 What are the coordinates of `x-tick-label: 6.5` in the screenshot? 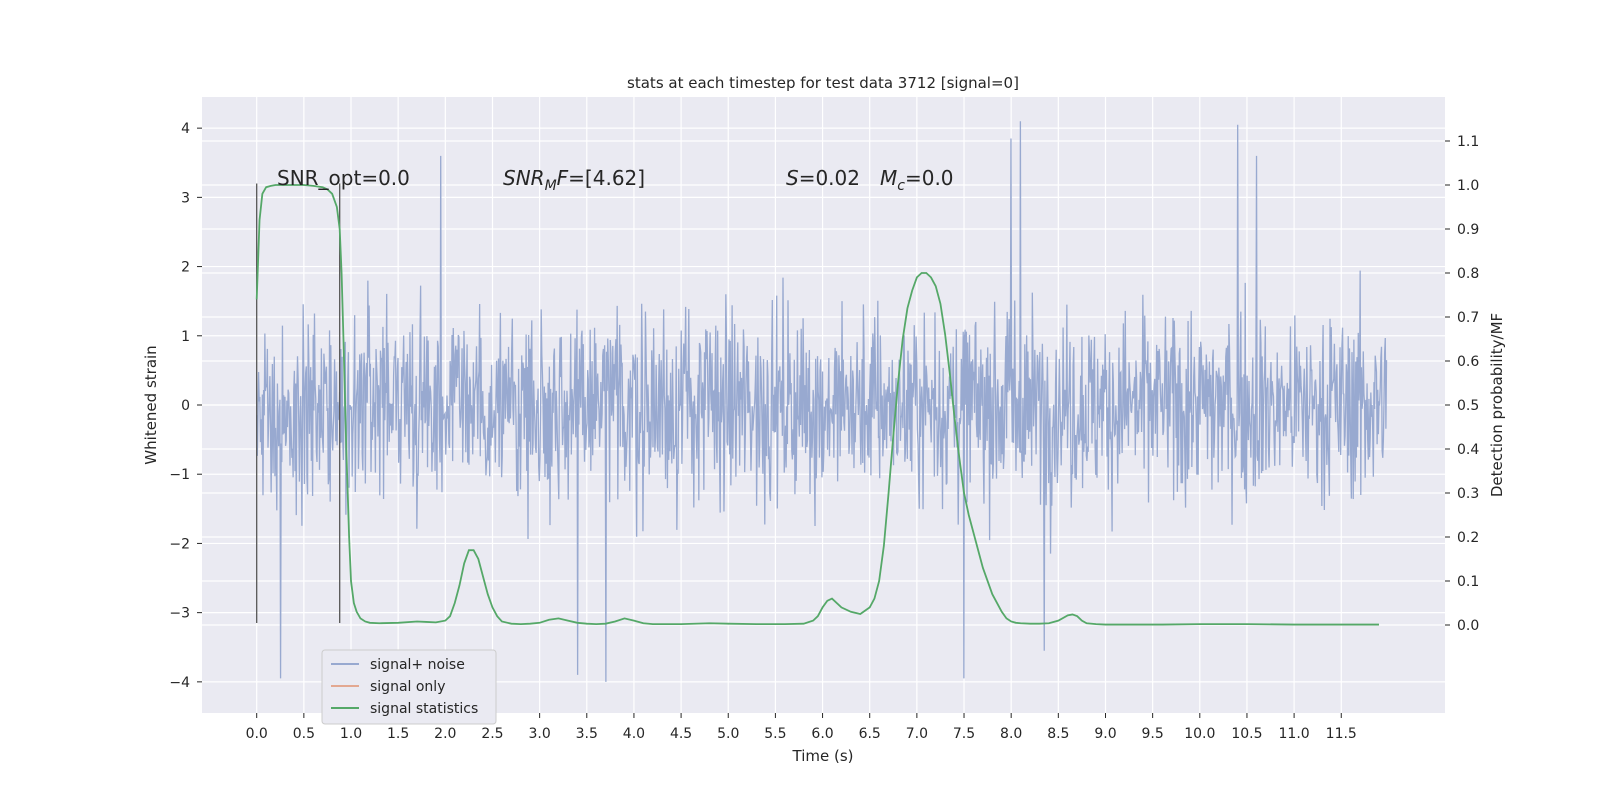 It's located at (870, 734).